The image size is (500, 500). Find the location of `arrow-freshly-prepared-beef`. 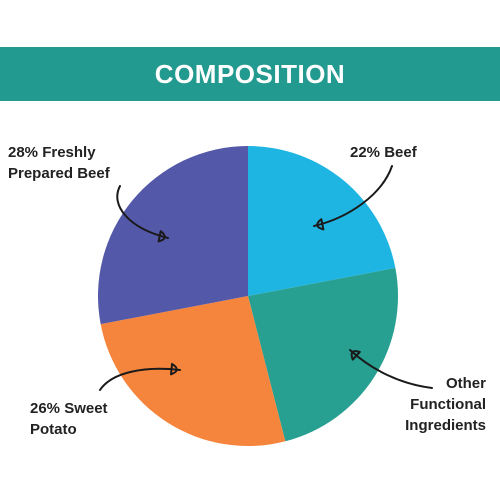

arrow-freshly-prepared-beef is located at coordinates (142, 214).